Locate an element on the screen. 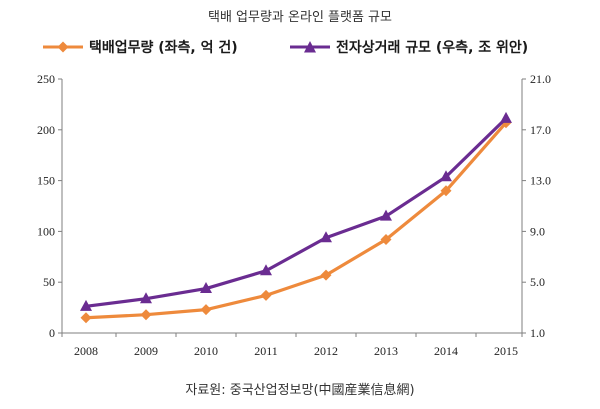 The height and width of the screenshot is (409, 600). left-axis-tick-label: 250 is located at coordinates (46, 79).